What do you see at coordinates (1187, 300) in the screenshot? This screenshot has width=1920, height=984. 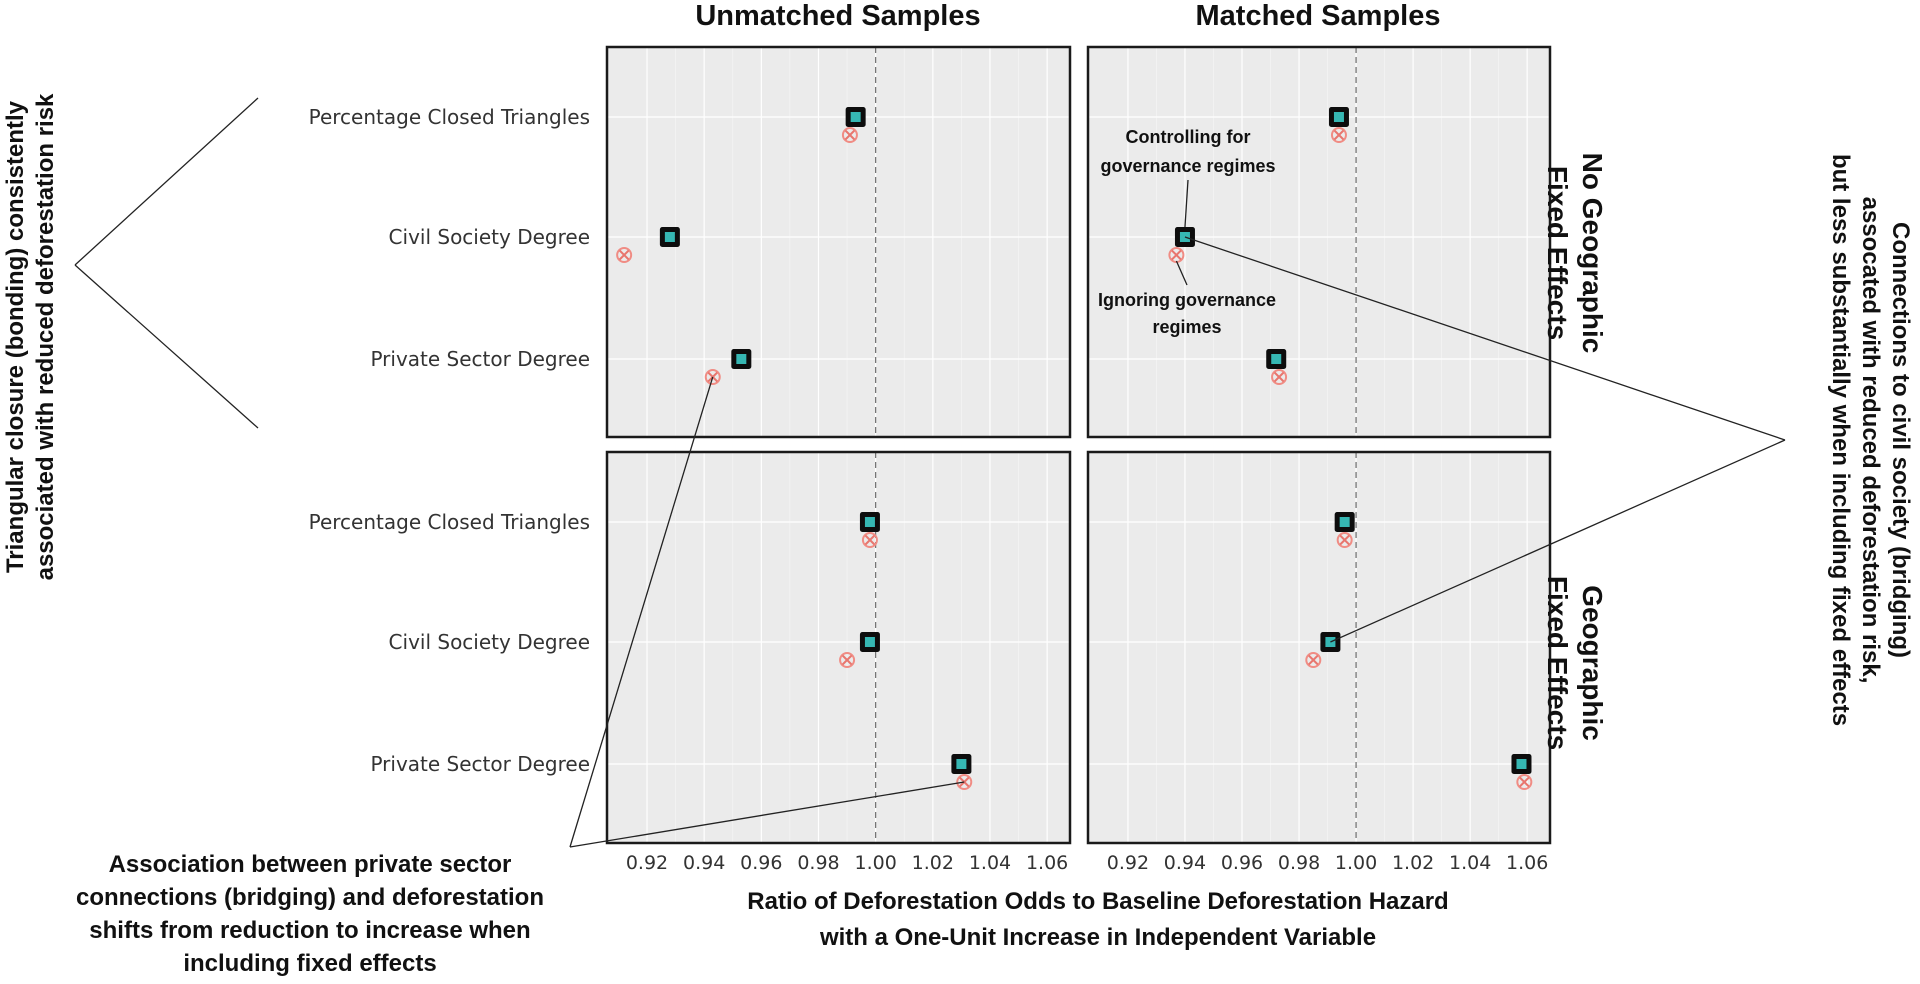 I see `annotation-nogov-line1: Ignoring governance` at bounding box center [1187, 300].